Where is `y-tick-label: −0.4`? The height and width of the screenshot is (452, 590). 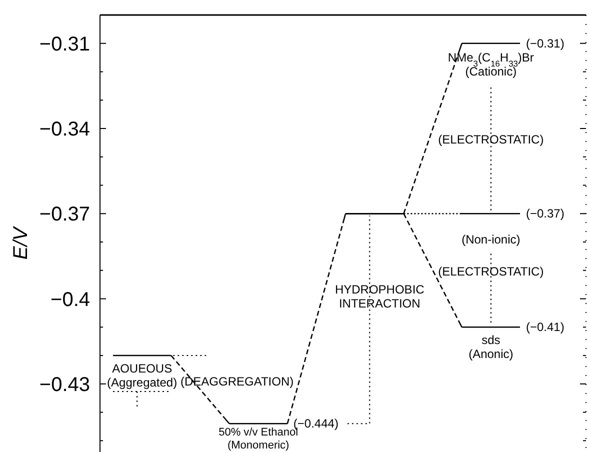 y-tick-label: −0.4 is located at coordinates (70, 299).